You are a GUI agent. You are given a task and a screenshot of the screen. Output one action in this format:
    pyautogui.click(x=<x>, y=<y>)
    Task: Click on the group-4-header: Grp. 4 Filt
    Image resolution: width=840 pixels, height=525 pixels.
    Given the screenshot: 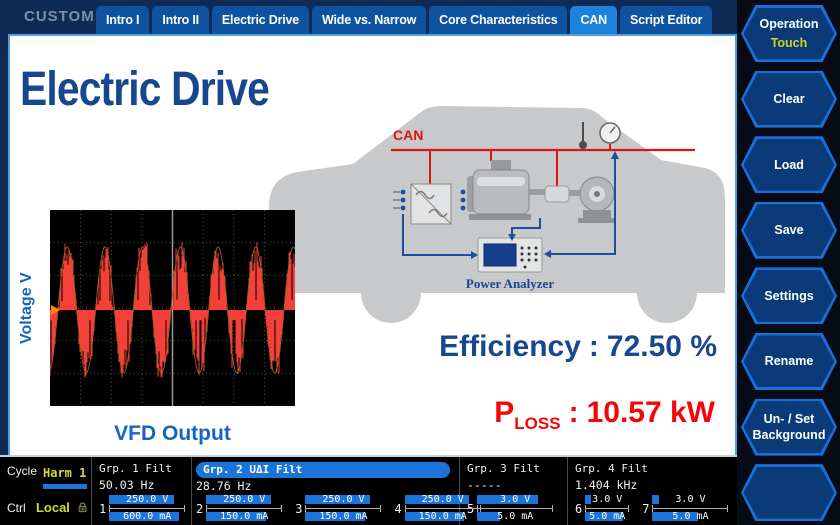 What is the action you would take?
    pyautogui.click(x=611, y=468)
    